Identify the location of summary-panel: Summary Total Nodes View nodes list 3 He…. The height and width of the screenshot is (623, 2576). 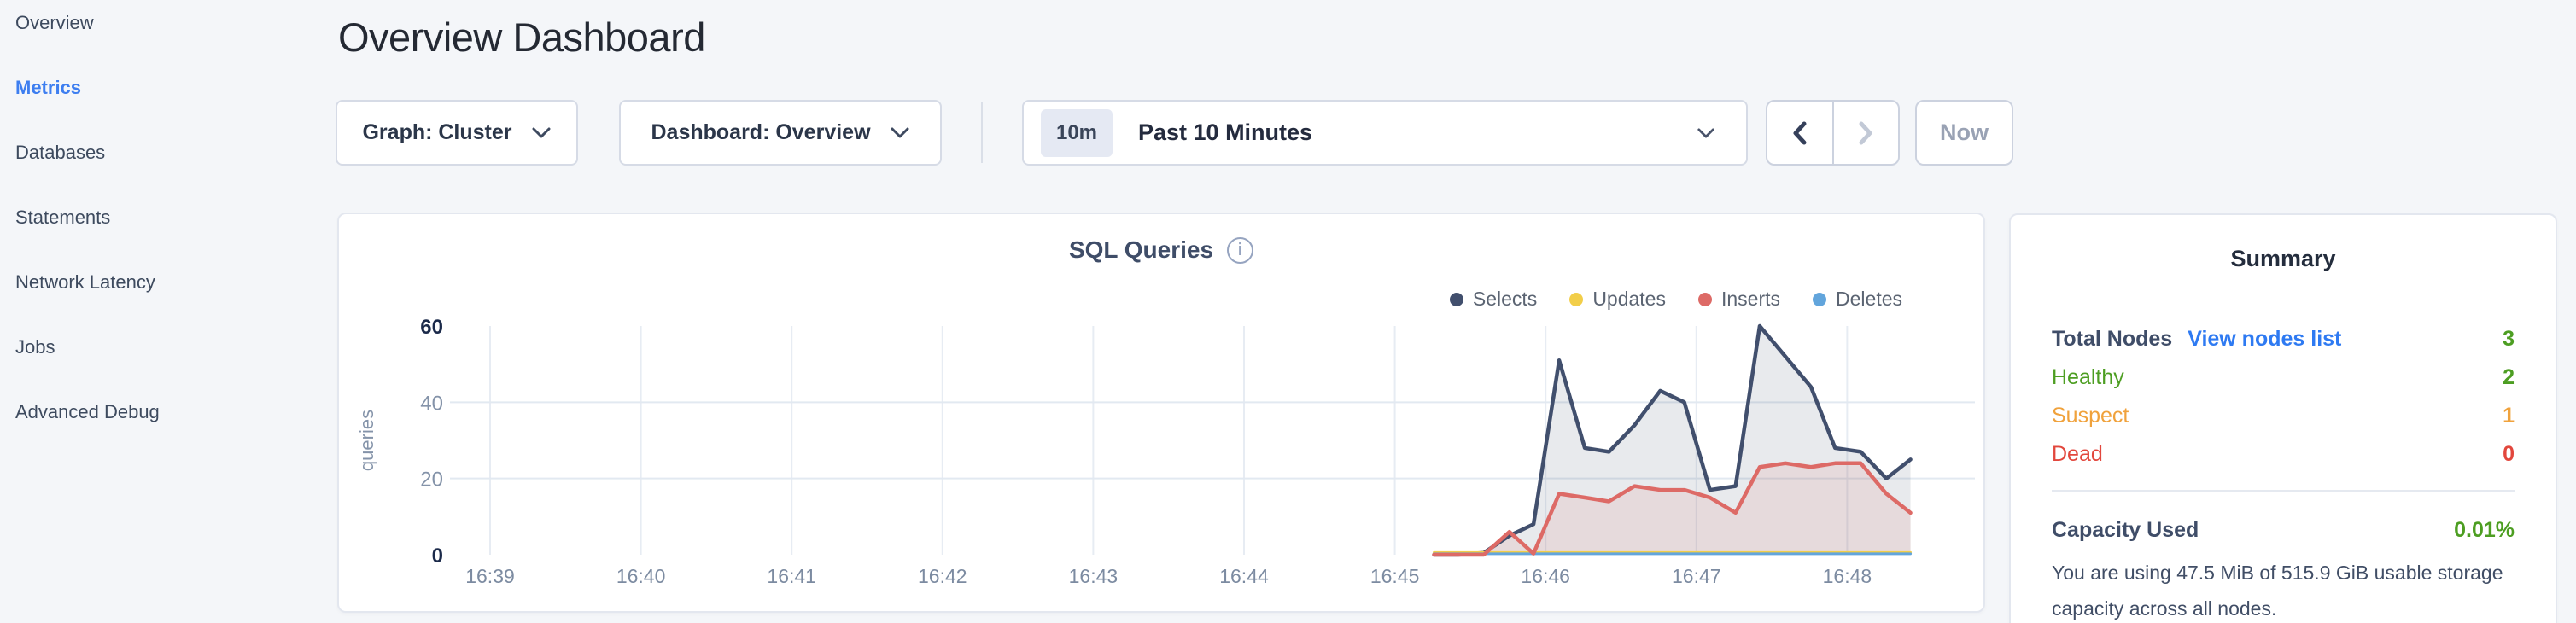
(2283, 418).